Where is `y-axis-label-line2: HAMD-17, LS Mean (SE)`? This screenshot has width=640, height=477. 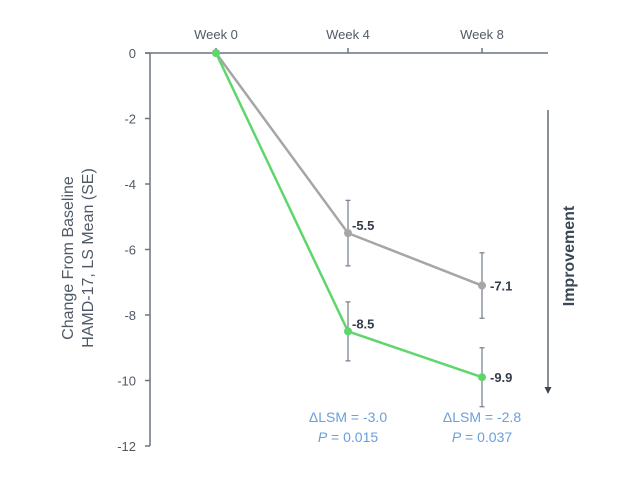 y-axis-label-line2: HAMD-17, LS Mean (SE) is located at coordinates (88, 258).